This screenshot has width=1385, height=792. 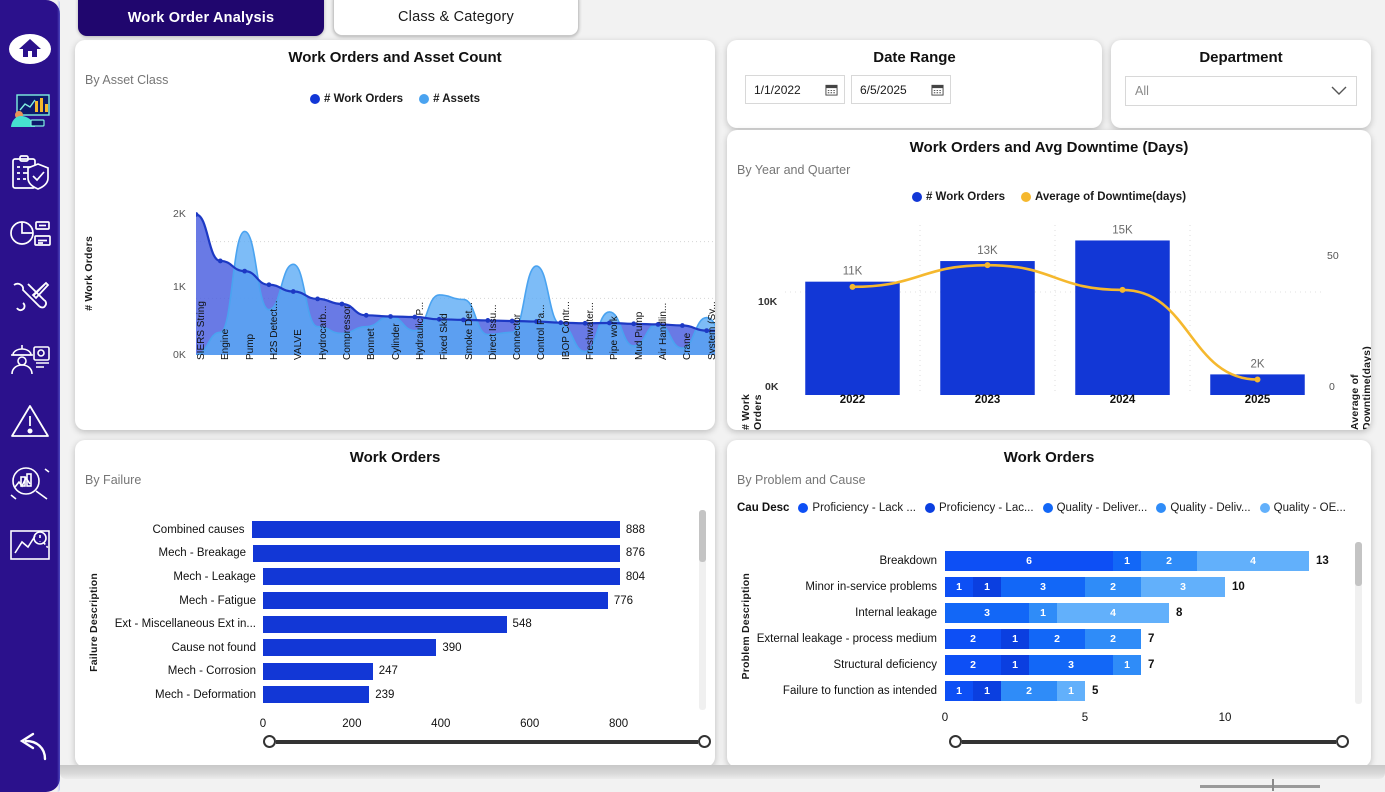 I want to click on table-row: Ext - Miscellaneous Ext in... 548, so click(x=365, y=624).